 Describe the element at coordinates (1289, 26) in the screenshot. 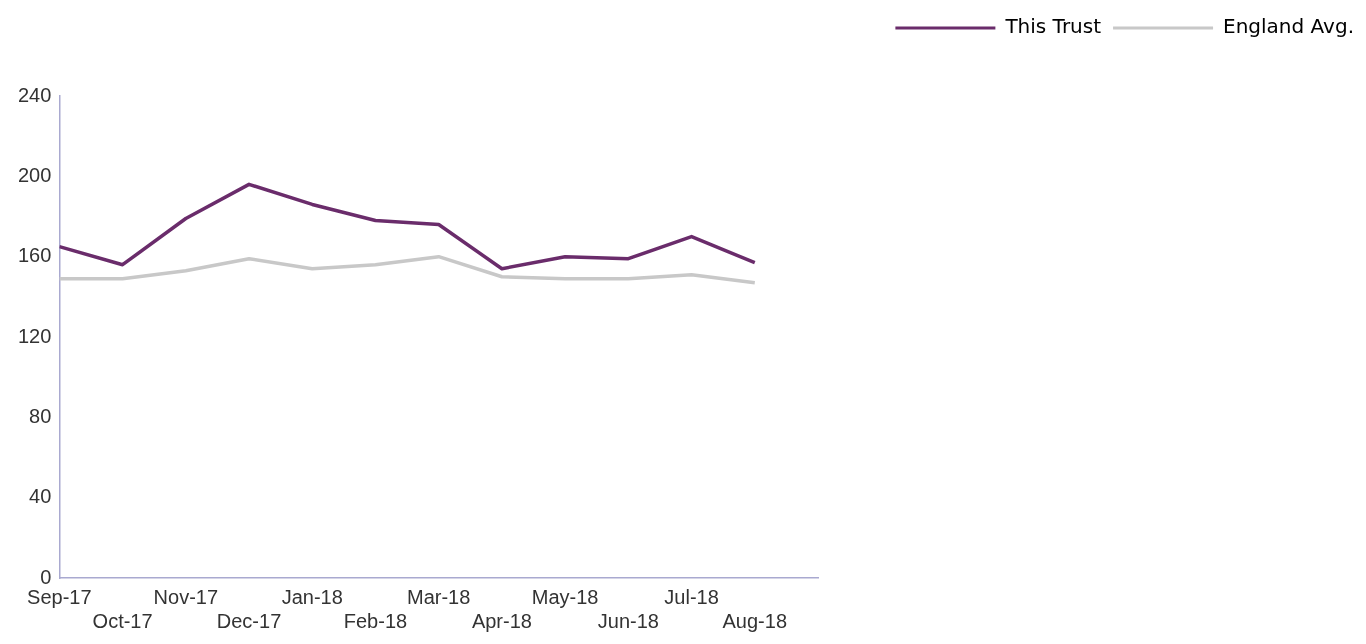

I see `legend-label: England Avg.` at that location.